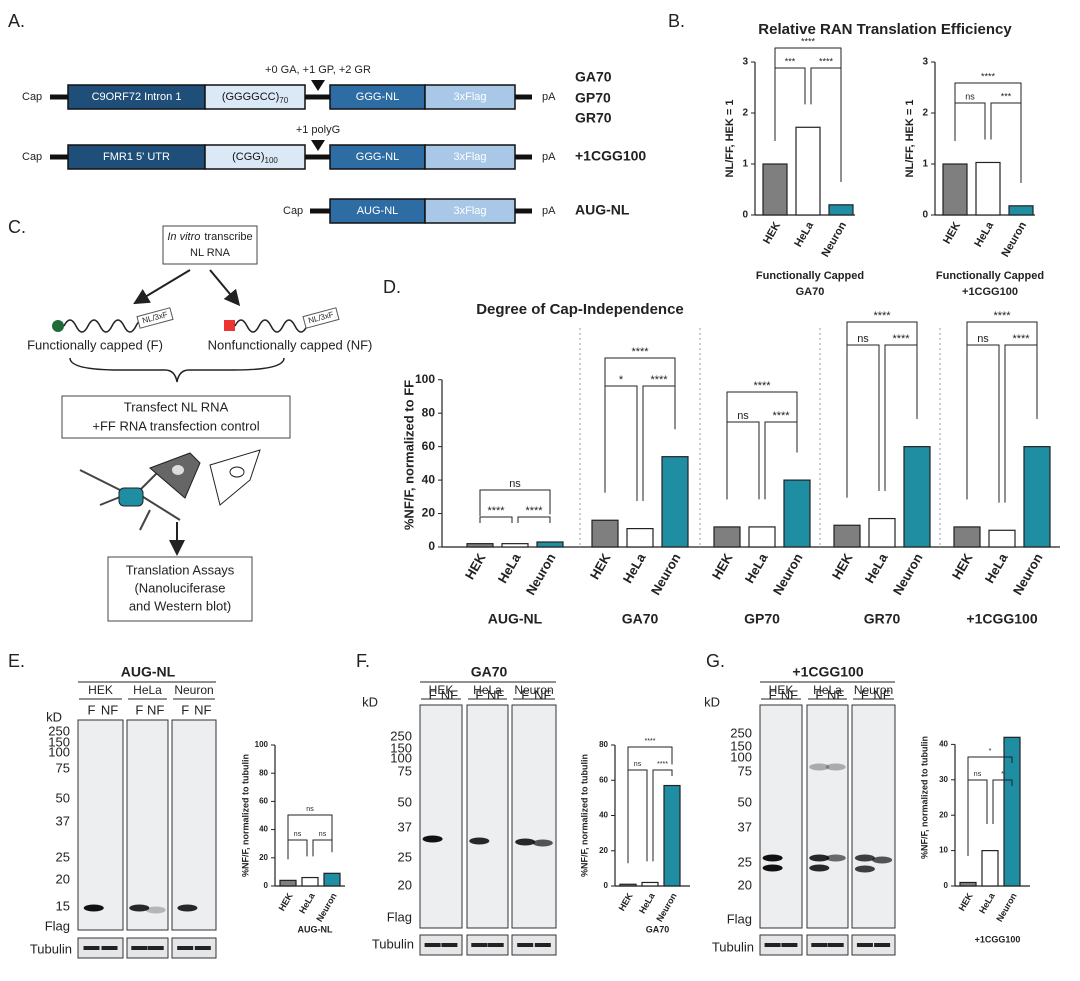  Describe the element at coordinates (136, 157) in the screenshot. I see `text: FMR1 5' UTR` at that location.